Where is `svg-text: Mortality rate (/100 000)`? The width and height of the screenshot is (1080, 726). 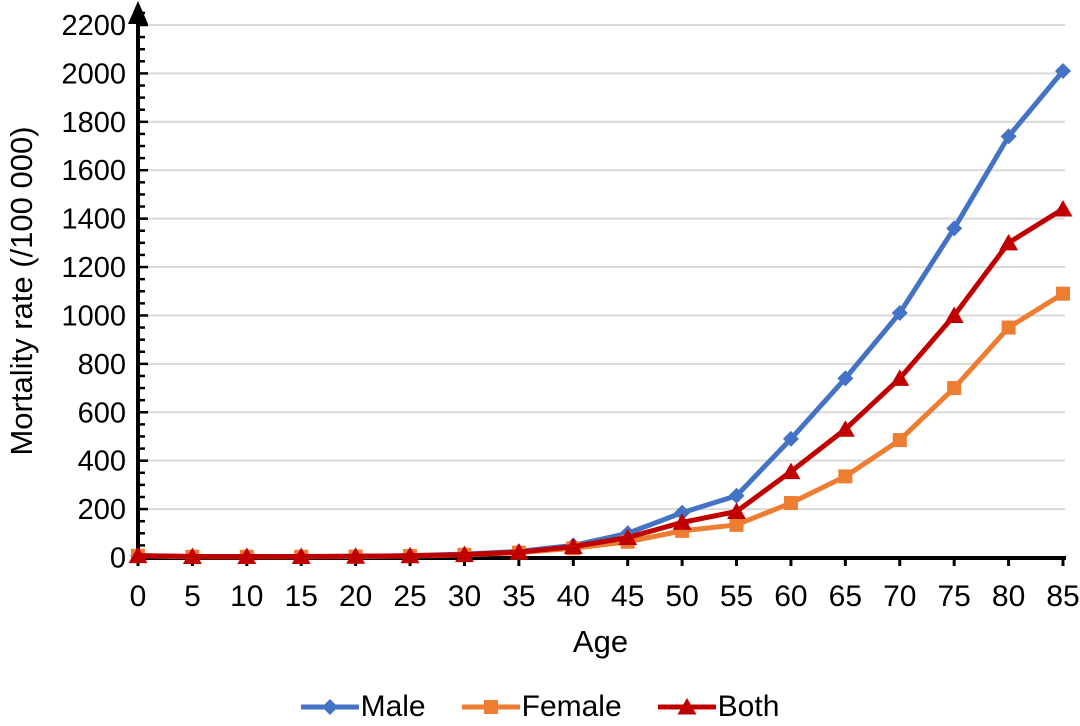
svg-text: Mortality rate (/100 000) is located at coordinates (21, 290).